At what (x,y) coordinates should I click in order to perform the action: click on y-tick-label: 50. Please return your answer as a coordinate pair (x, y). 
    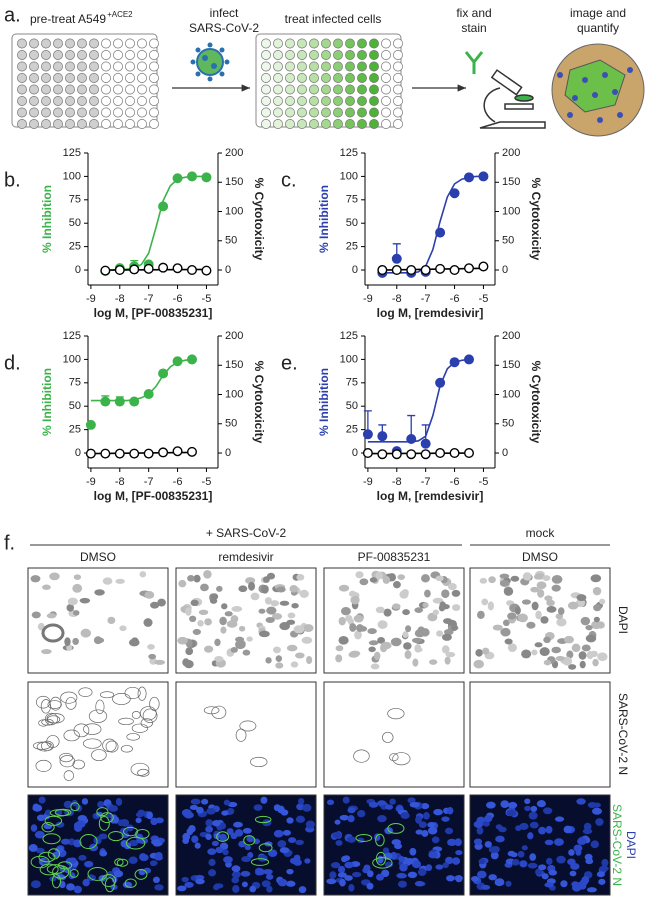
    Looking at the image, I should click on (75, 223).